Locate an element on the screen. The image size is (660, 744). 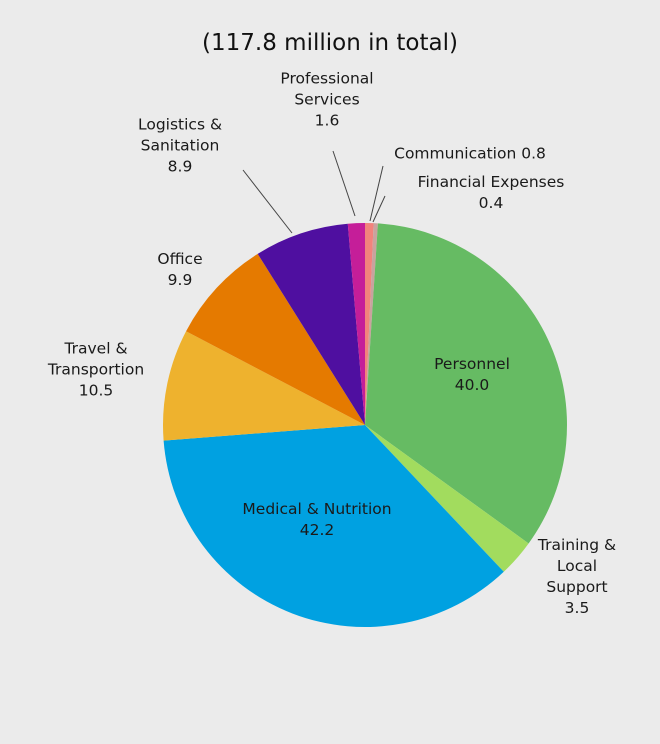
category-label: Medical & Nutrition is located at coordinates (317, 509).